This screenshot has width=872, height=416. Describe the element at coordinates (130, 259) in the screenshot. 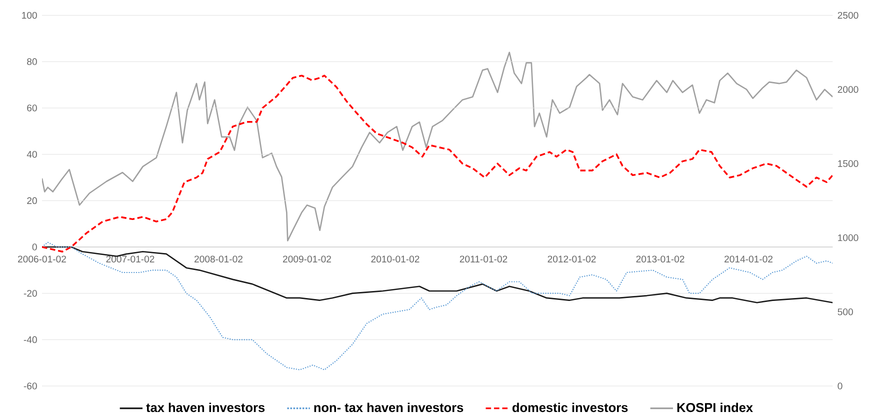

I see `x-tick-label: 2007-01-02` at that location.